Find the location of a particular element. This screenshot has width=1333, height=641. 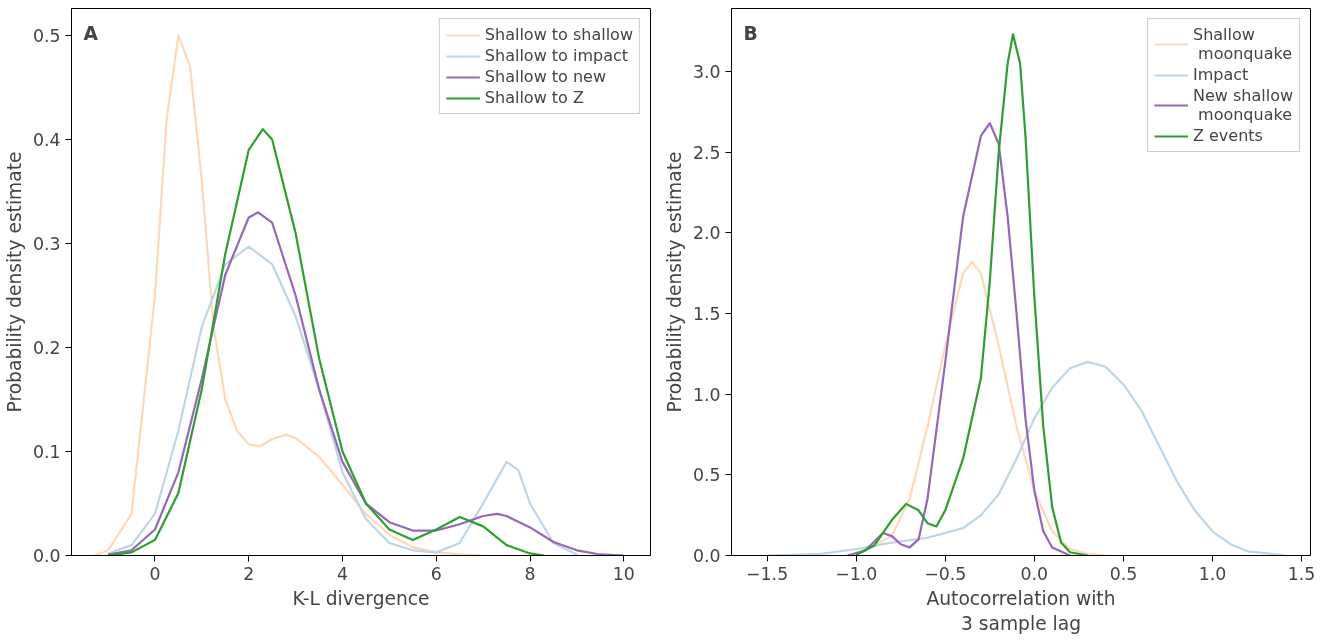

y-tick-label: 1.0 is located at coordinates (706, 394).